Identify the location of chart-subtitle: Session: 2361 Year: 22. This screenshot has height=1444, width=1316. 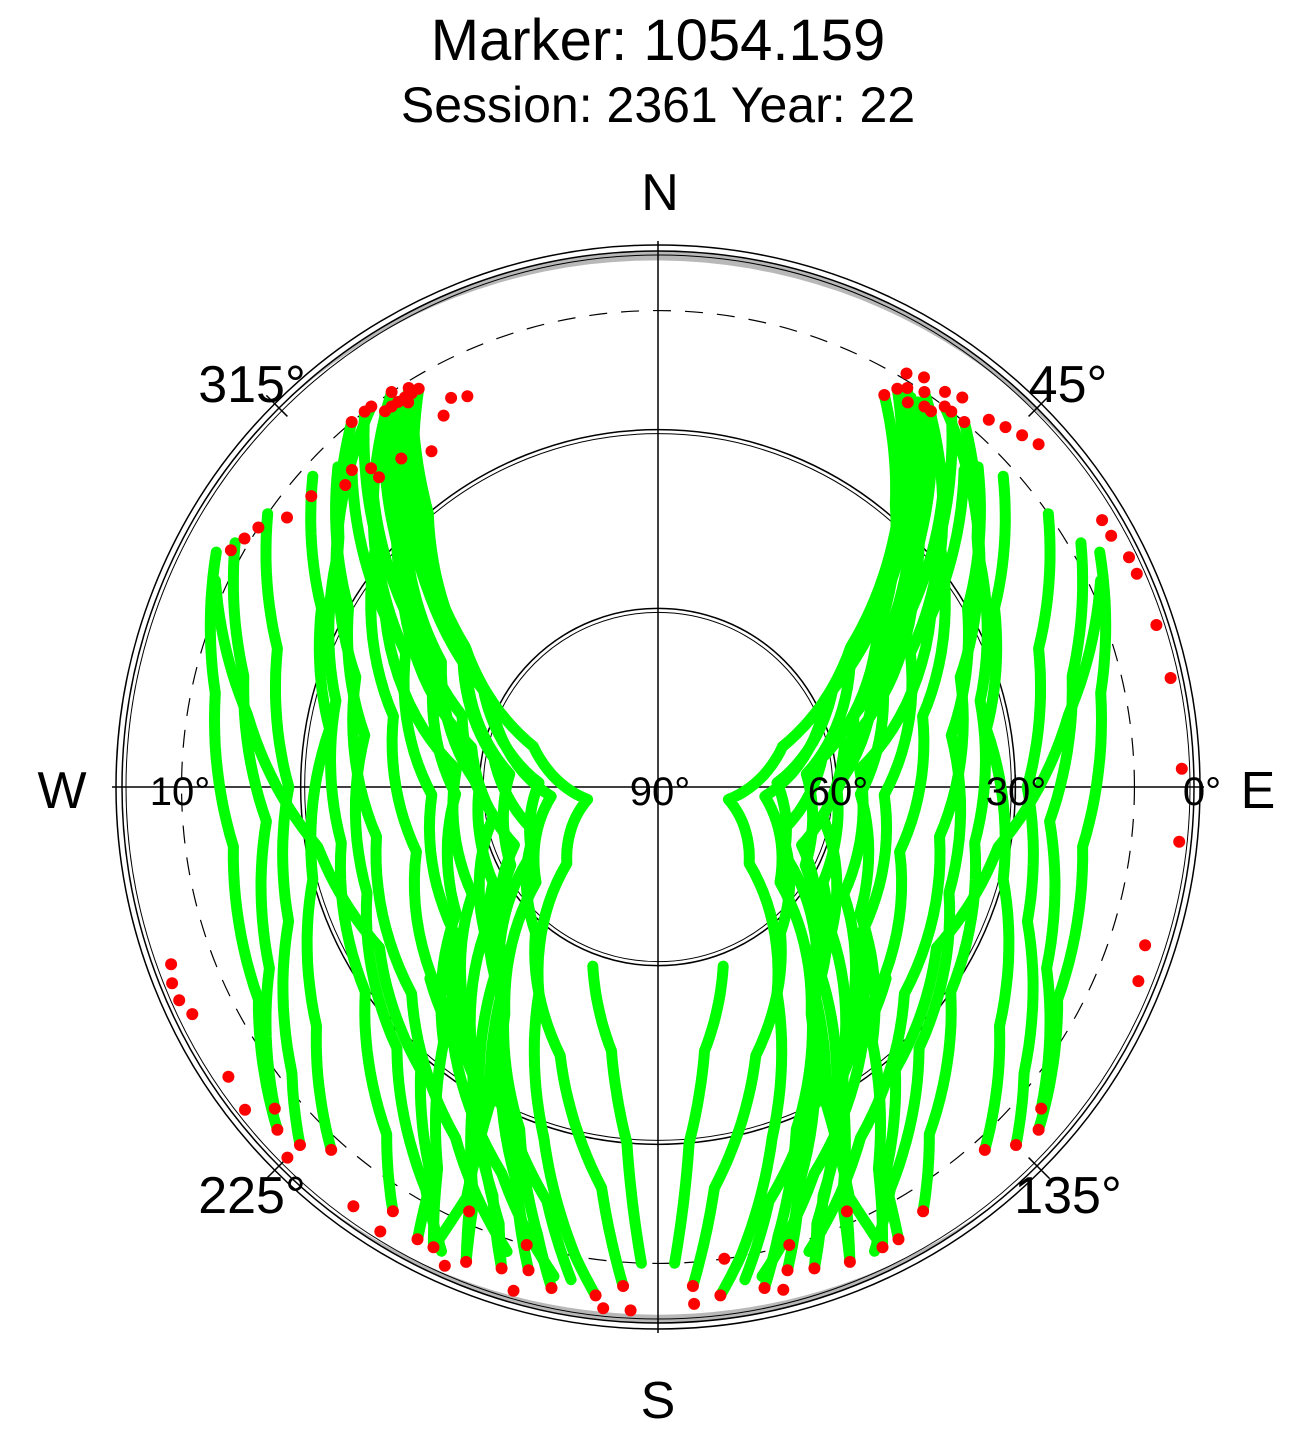
(658, 105).